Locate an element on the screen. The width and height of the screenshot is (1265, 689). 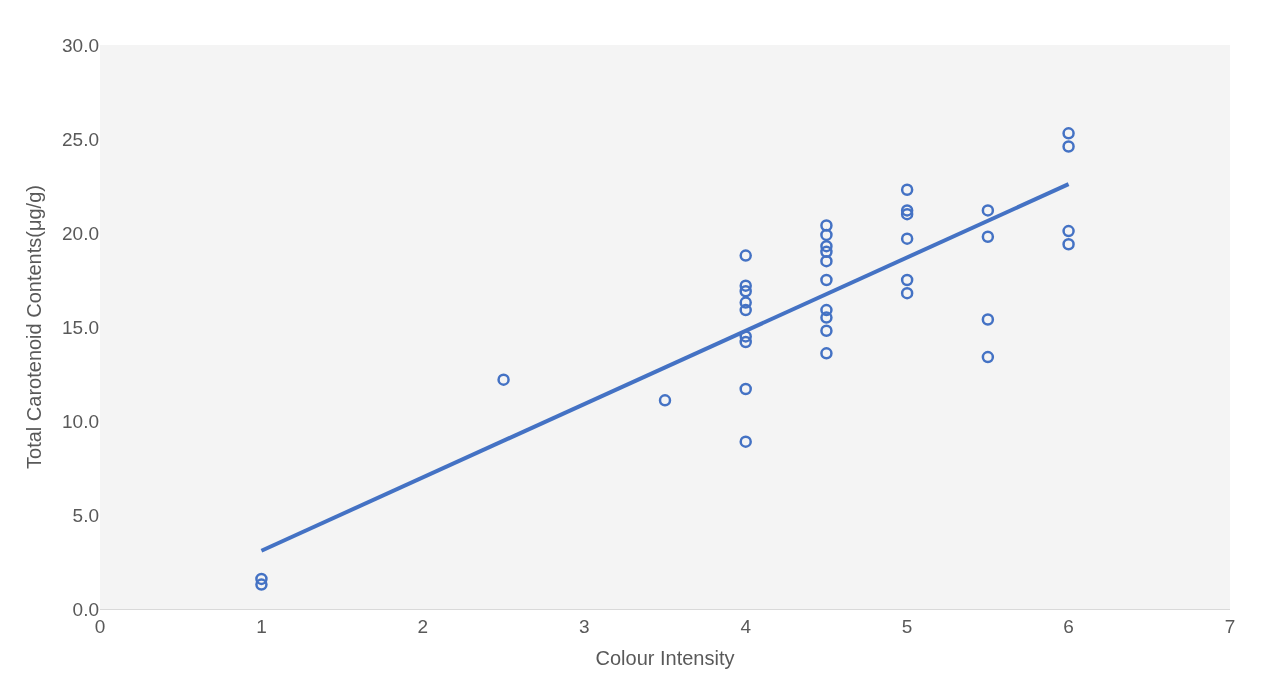
y-tick-label: 10.0 is located at coordinates (80, 421).